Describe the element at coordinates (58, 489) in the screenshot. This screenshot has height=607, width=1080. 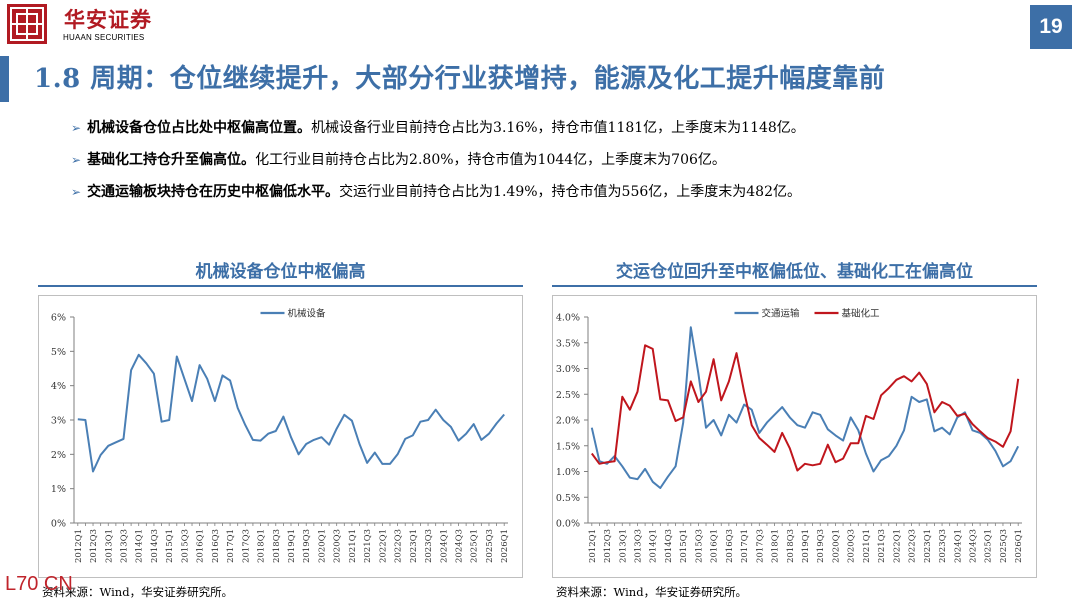
I see `y-tick-label: 1%` at that location.